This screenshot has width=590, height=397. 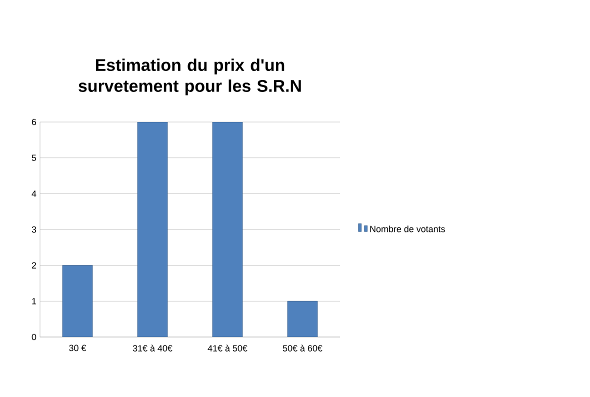 What do you see at coordinates (34, 157) in the screenshot?
I see `y-tick-label: 5` at bounding box center [34, 157].